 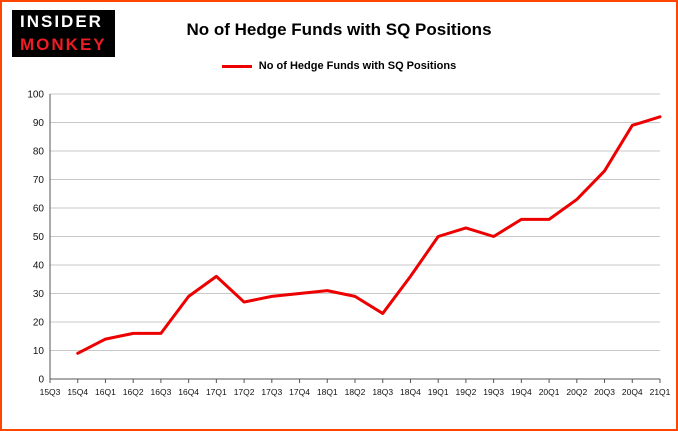 What do you see at coordinates (236, 66) in the screenshot?
I see `legend-line-swatch` at bounding box center [236, 66].